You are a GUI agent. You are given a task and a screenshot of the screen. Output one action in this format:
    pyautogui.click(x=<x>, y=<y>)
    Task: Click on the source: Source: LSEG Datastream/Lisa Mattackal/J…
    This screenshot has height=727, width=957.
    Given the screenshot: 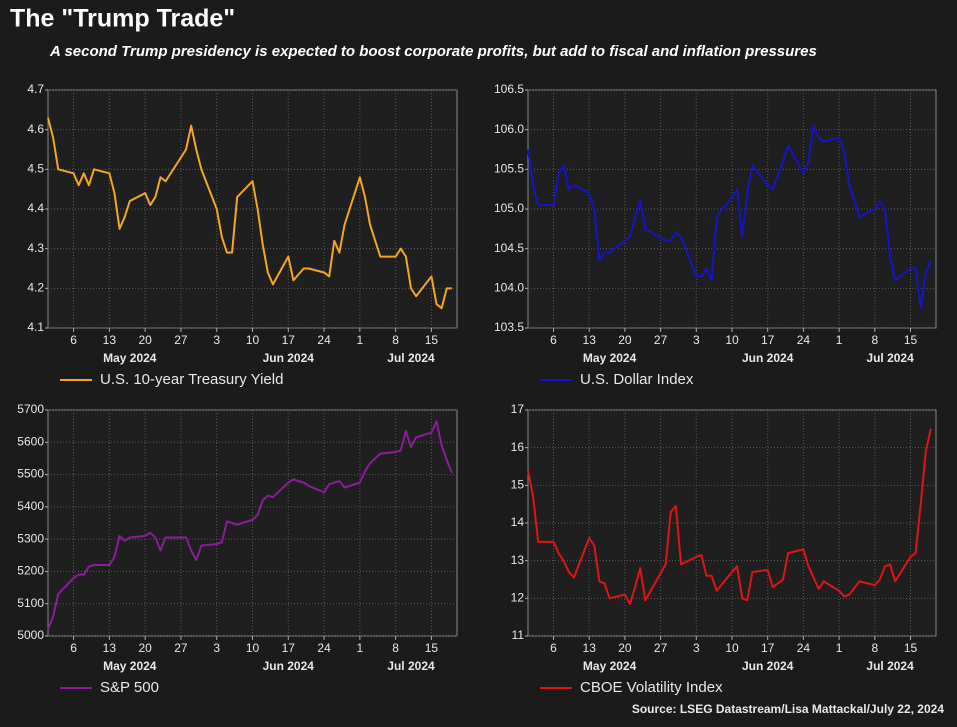 What is the action you would take?
    pyautogui.click(x=788, y=709)
    